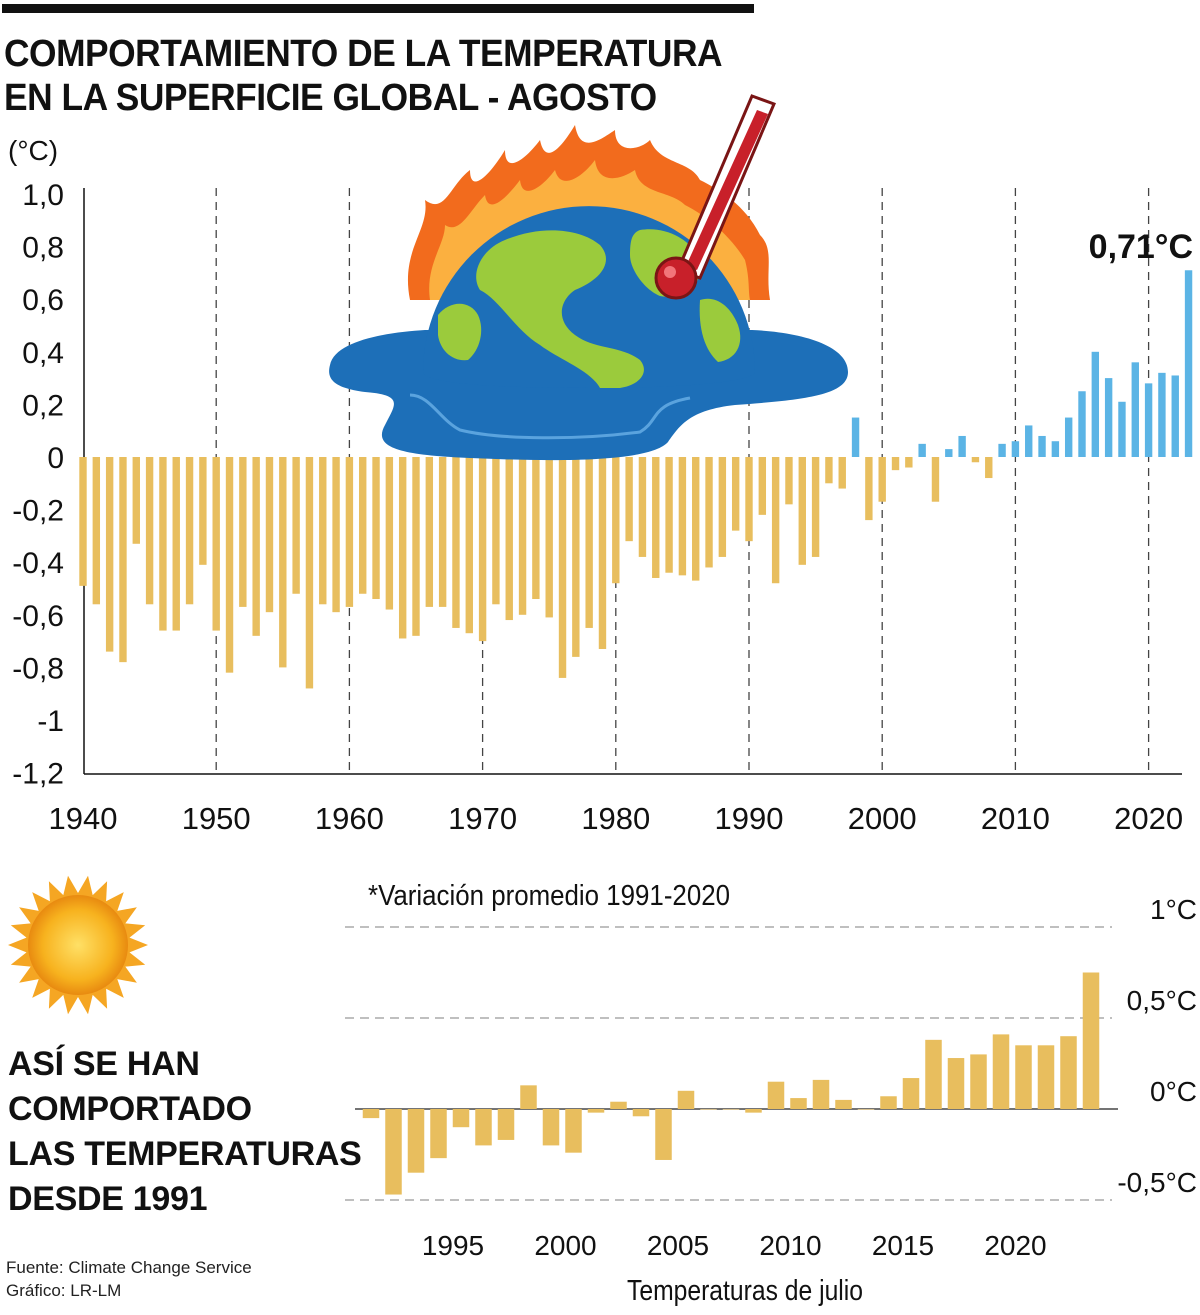  Describe the element at coordinates (55, 458) in the screenshot. I see `y-tick-label: 0` at that location.